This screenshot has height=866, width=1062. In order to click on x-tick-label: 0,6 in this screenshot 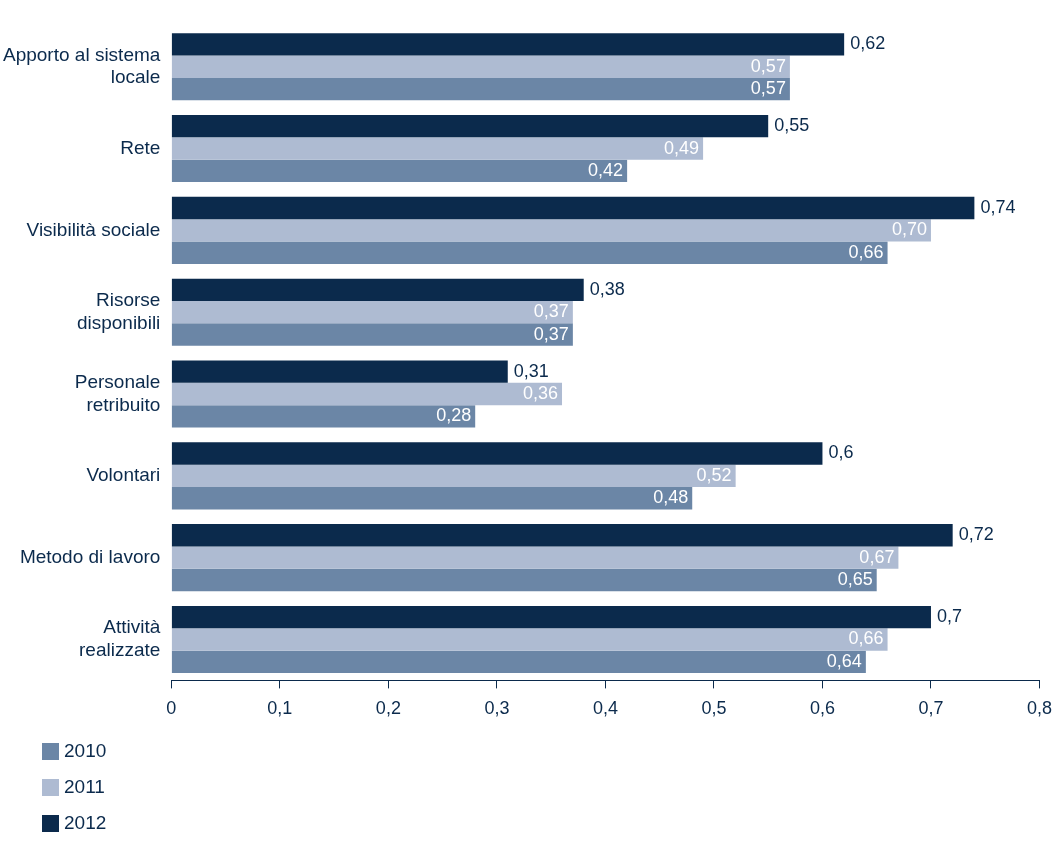, I will do `click(822, 708)`.